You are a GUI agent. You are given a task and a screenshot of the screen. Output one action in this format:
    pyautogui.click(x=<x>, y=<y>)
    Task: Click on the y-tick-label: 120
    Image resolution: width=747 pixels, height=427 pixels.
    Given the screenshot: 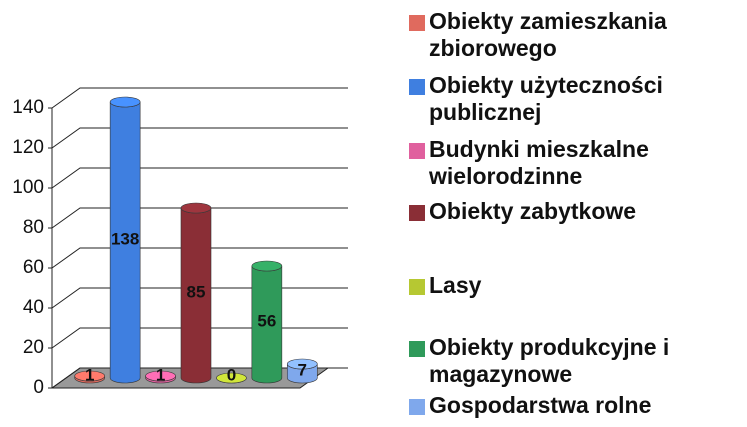 What is the action you would take?
    pyautogui.click(x=28, y=147)
    